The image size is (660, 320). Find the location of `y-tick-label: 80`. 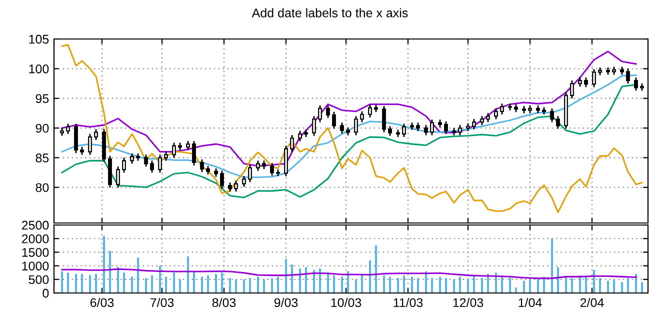

y-tick-label: 80 is located at coordinates (42, 187).